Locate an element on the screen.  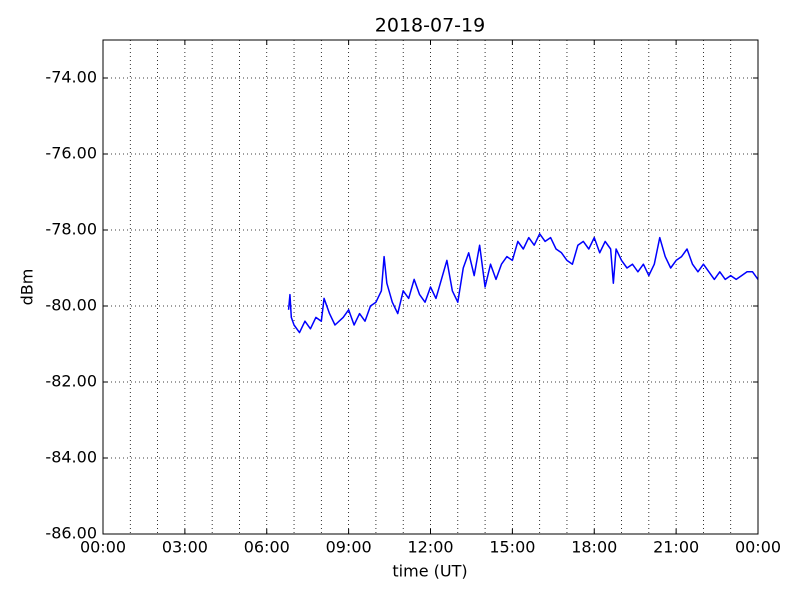
y-tick-label: -80.00 is located at coordinates (71, 305).